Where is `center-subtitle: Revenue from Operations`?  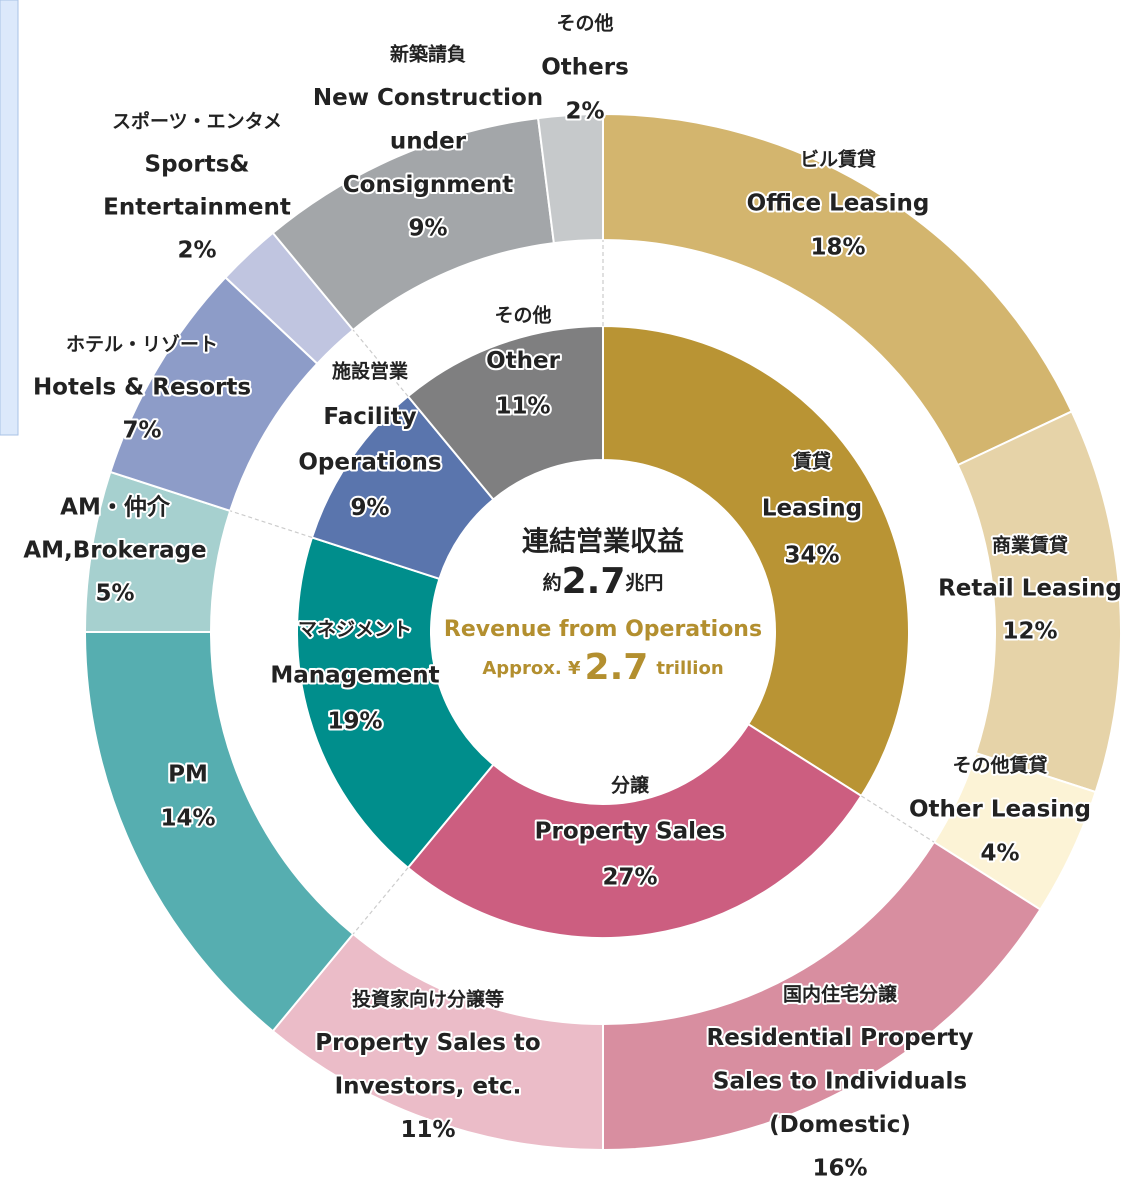
center-subtitle: Revenue from Operations is located at coordinates (603, 629).